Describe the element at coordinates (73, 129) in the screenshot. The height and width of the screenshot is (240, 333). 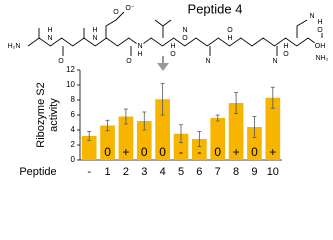
I see `y-tick-label: 4` at that location.